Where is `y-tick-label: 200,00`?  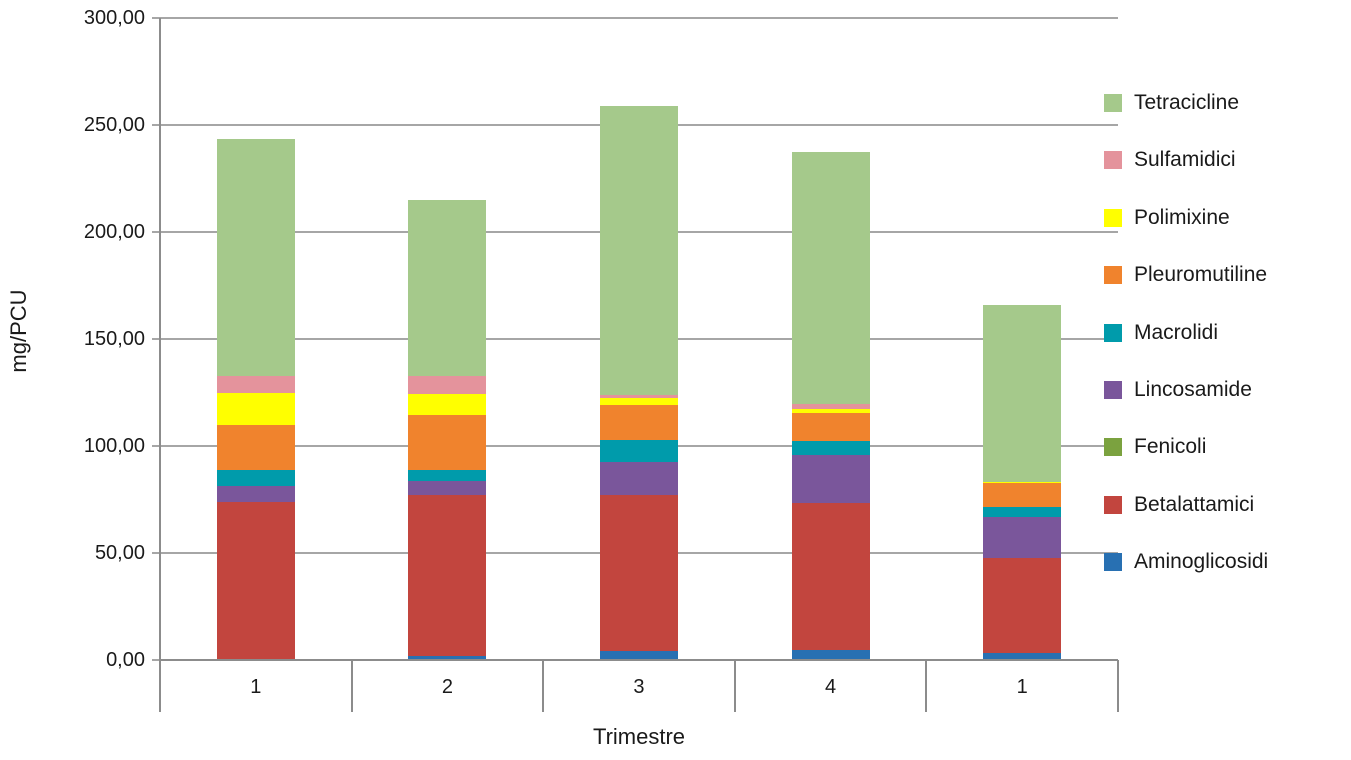 y-tick-label: 200,00 is located at coordinates (114, 232).